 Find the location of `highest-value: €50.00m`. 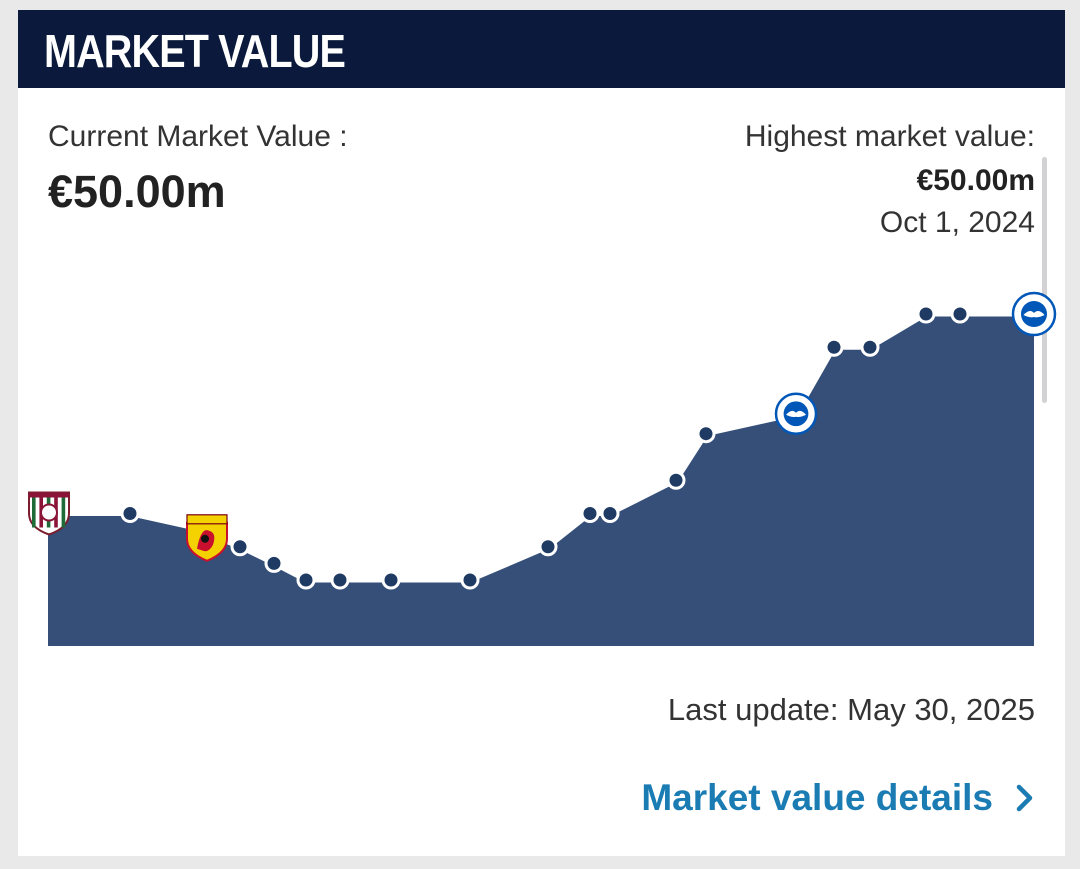

highest-value: €50.00m is located at coordinates (975, 180).